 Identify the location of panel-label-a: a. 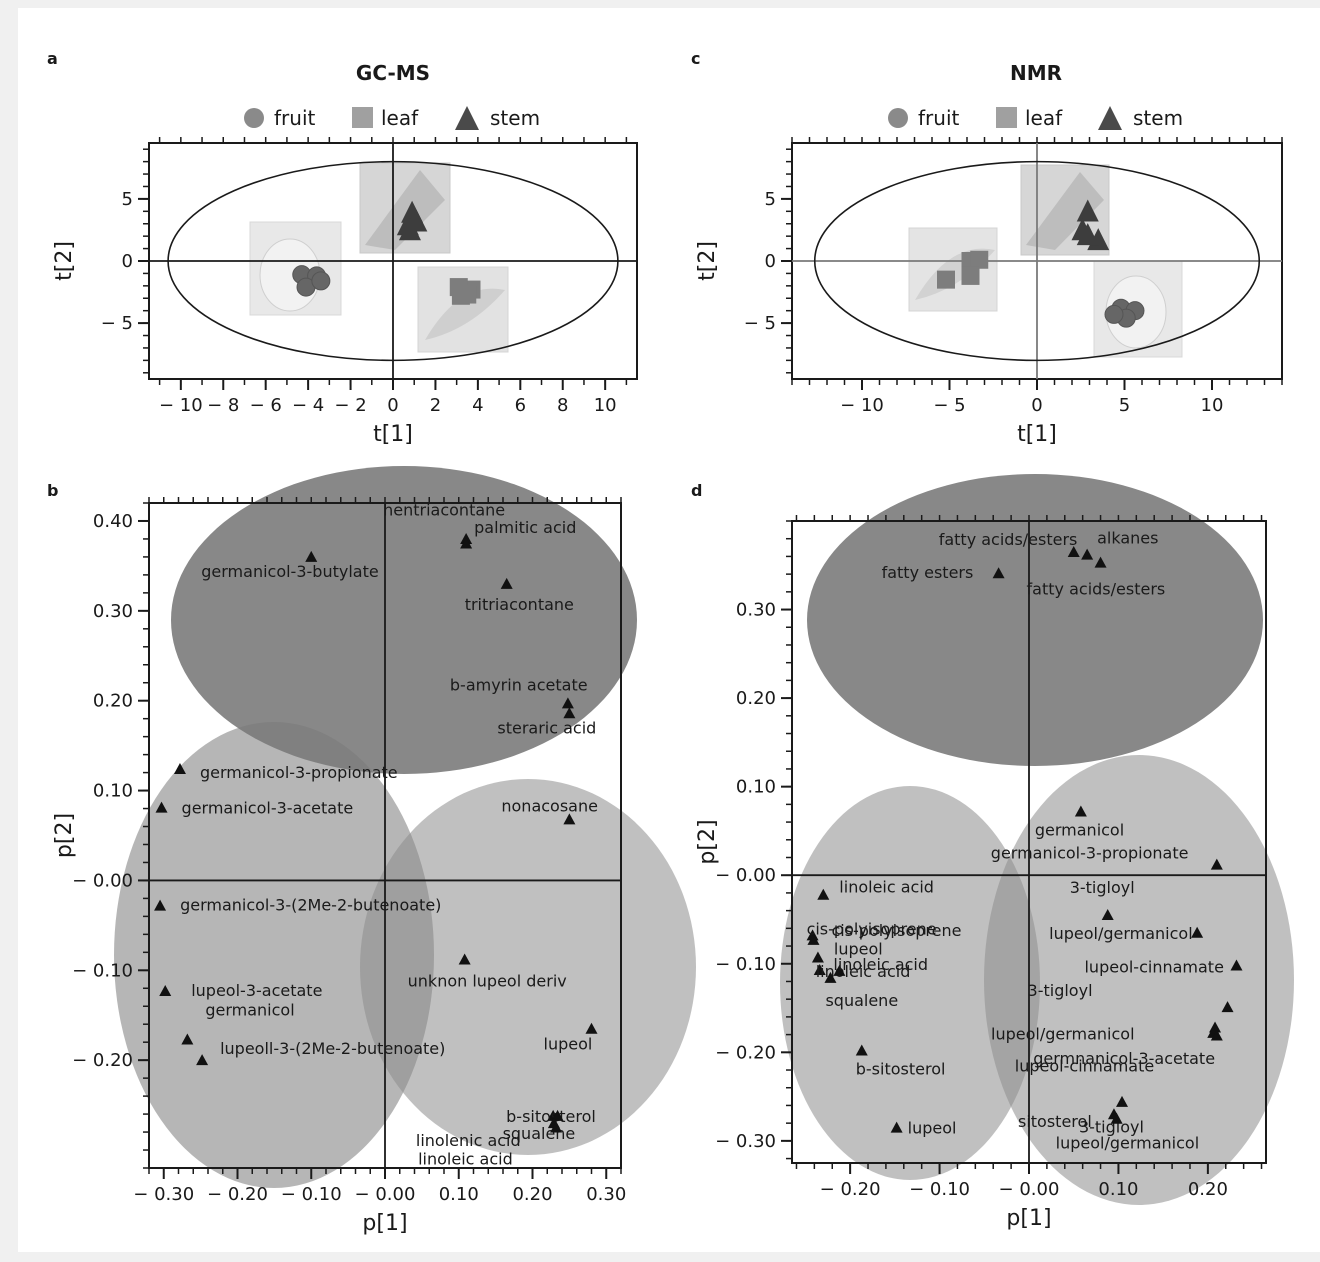
(52, 58).